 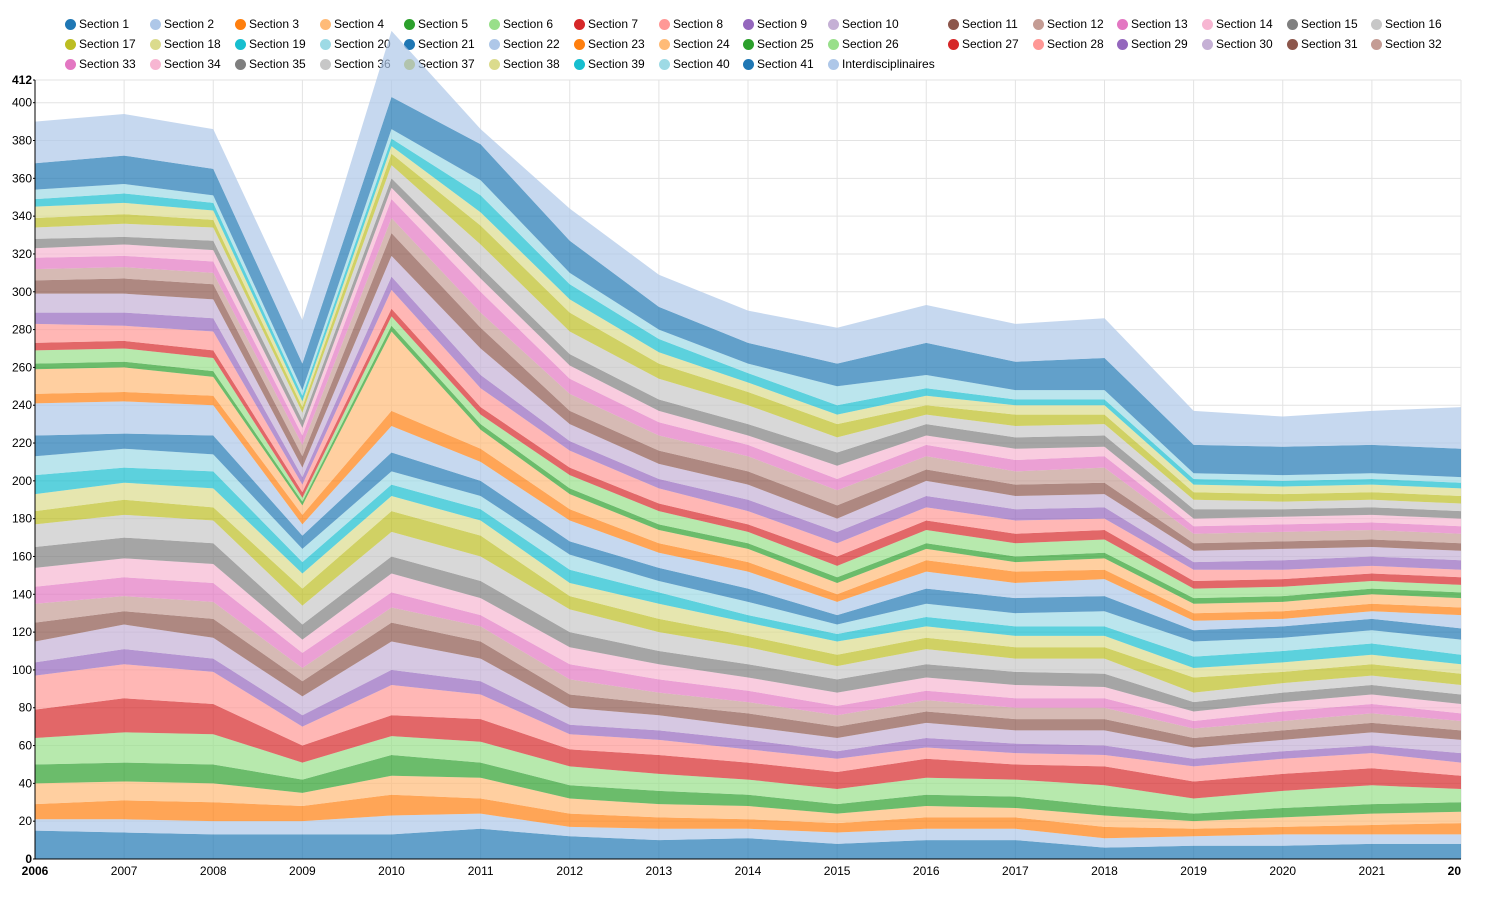 I want to click on legend-item: Section 7, so click(x=606, y=24).